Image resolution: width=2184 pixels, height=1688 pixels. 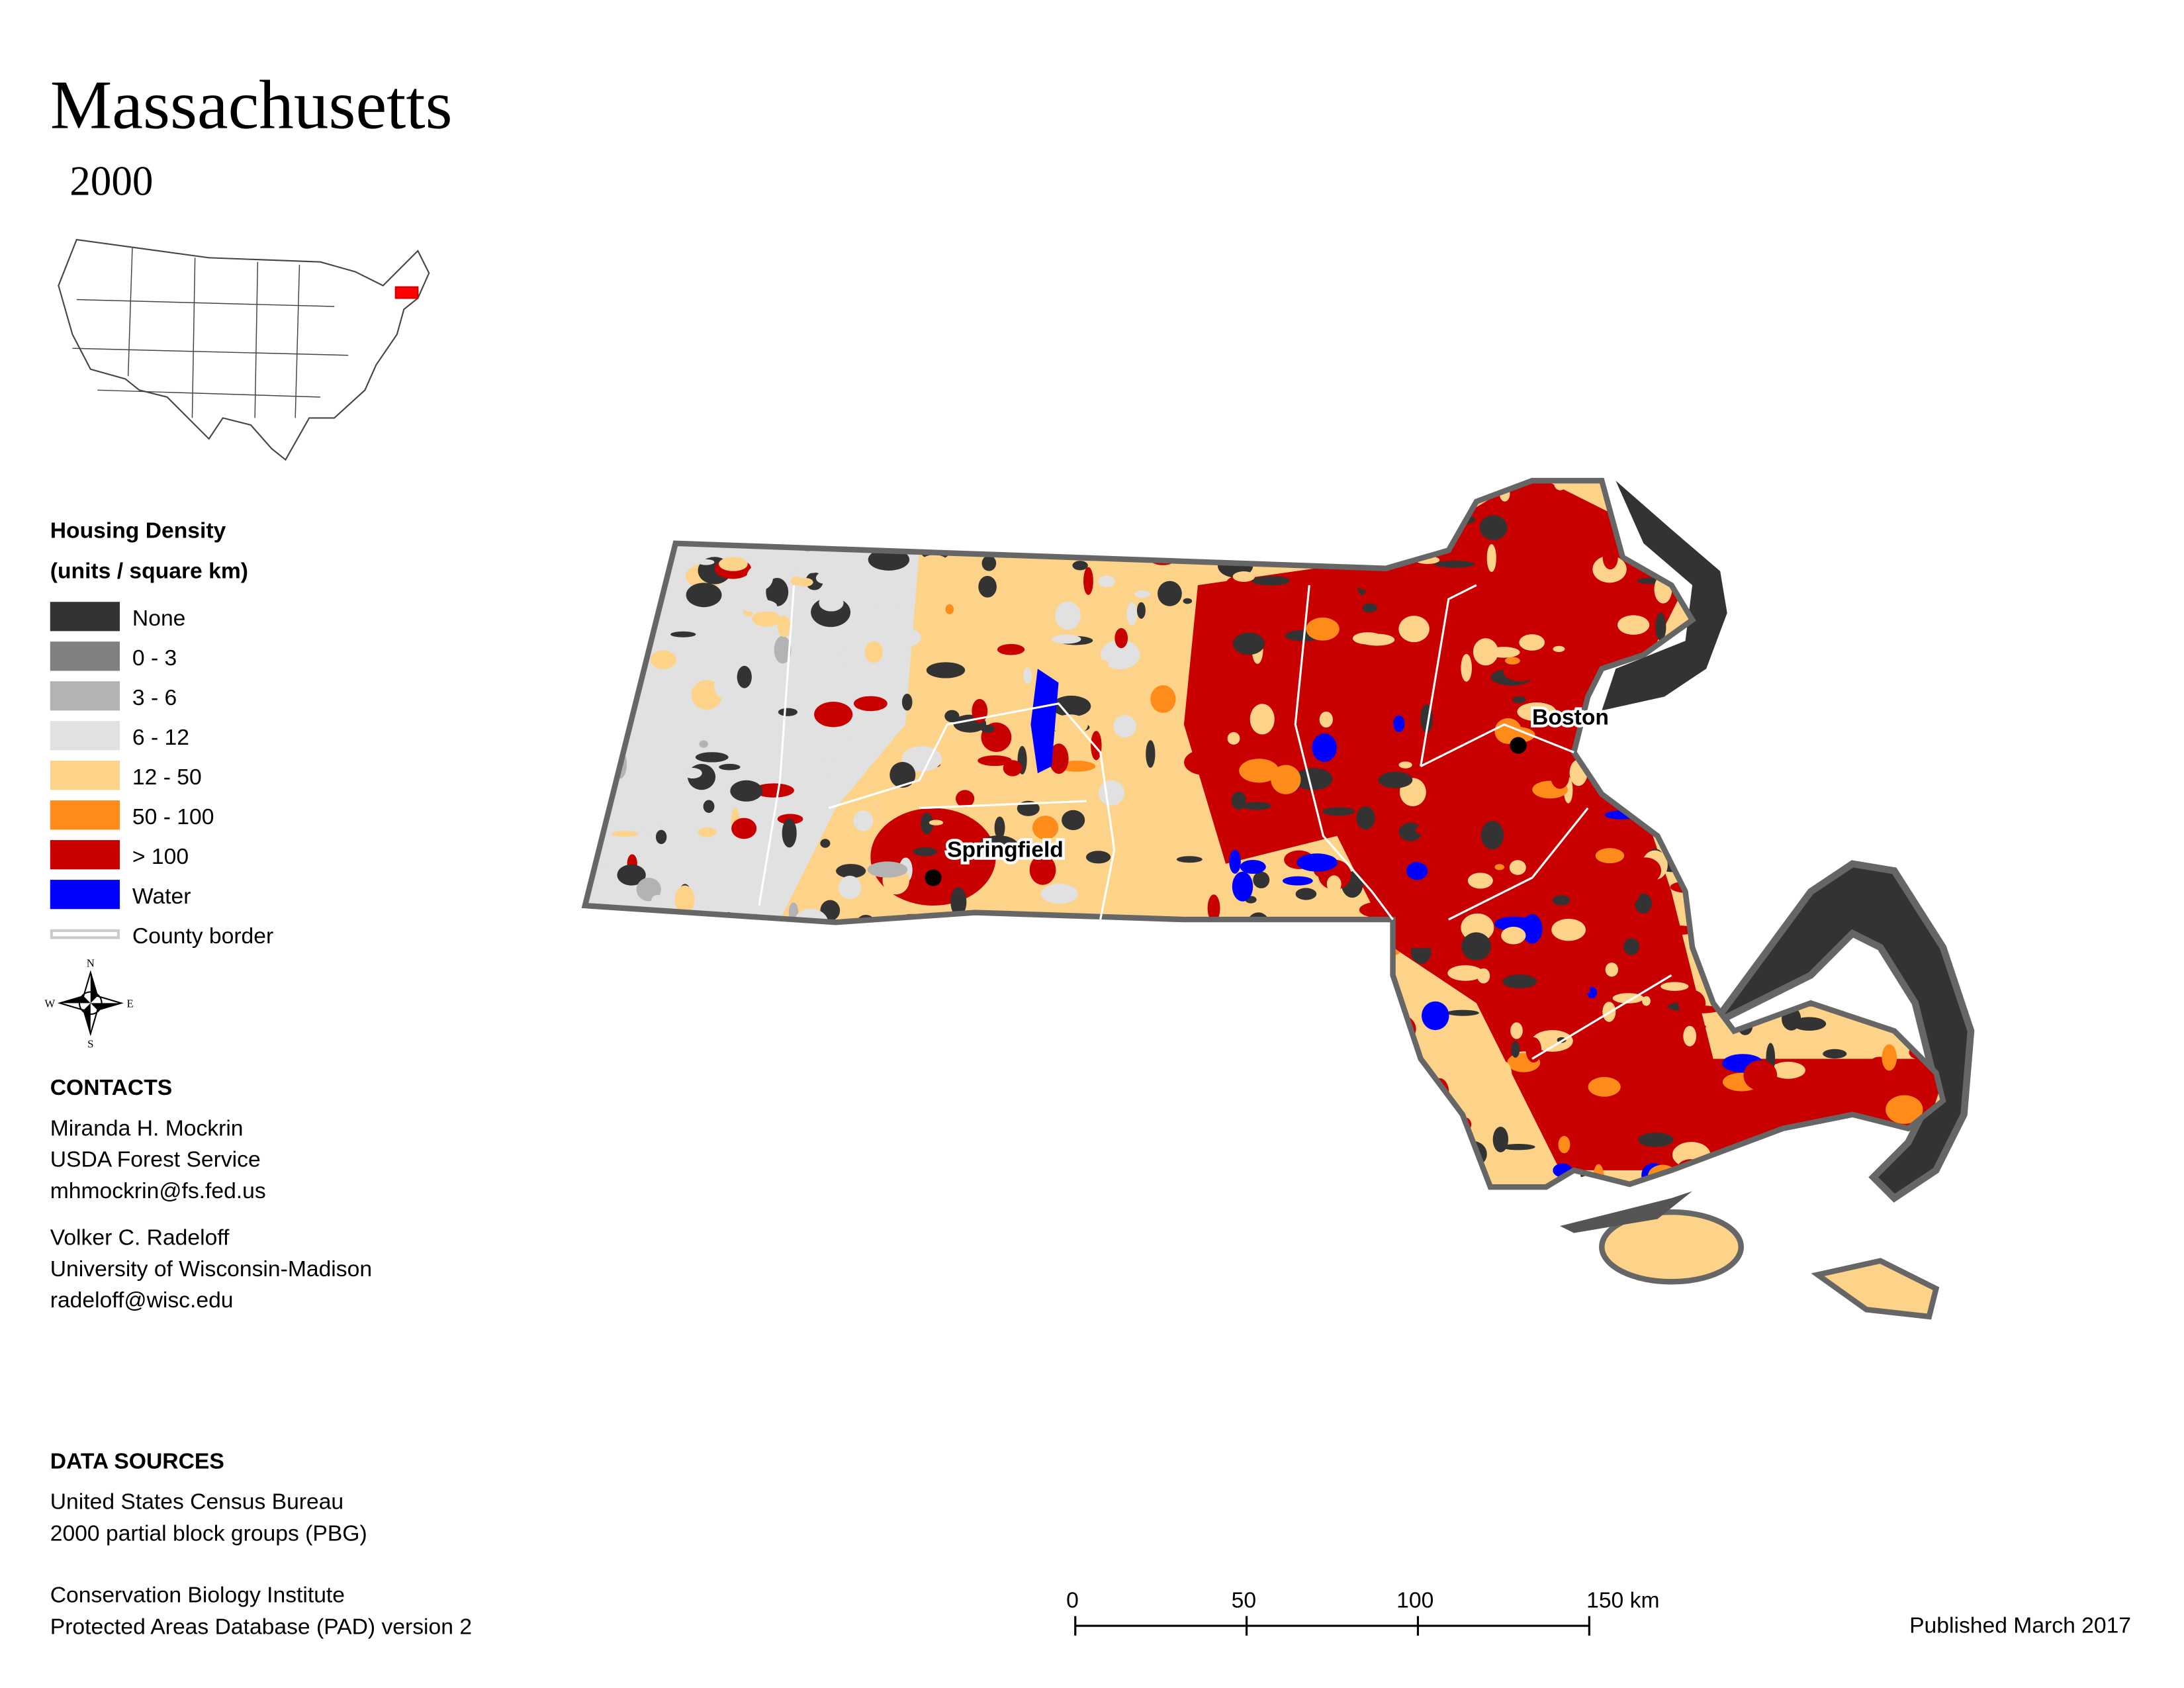 I want to click on source-line: United States Census Bureau, so click(x=197, y=1501).